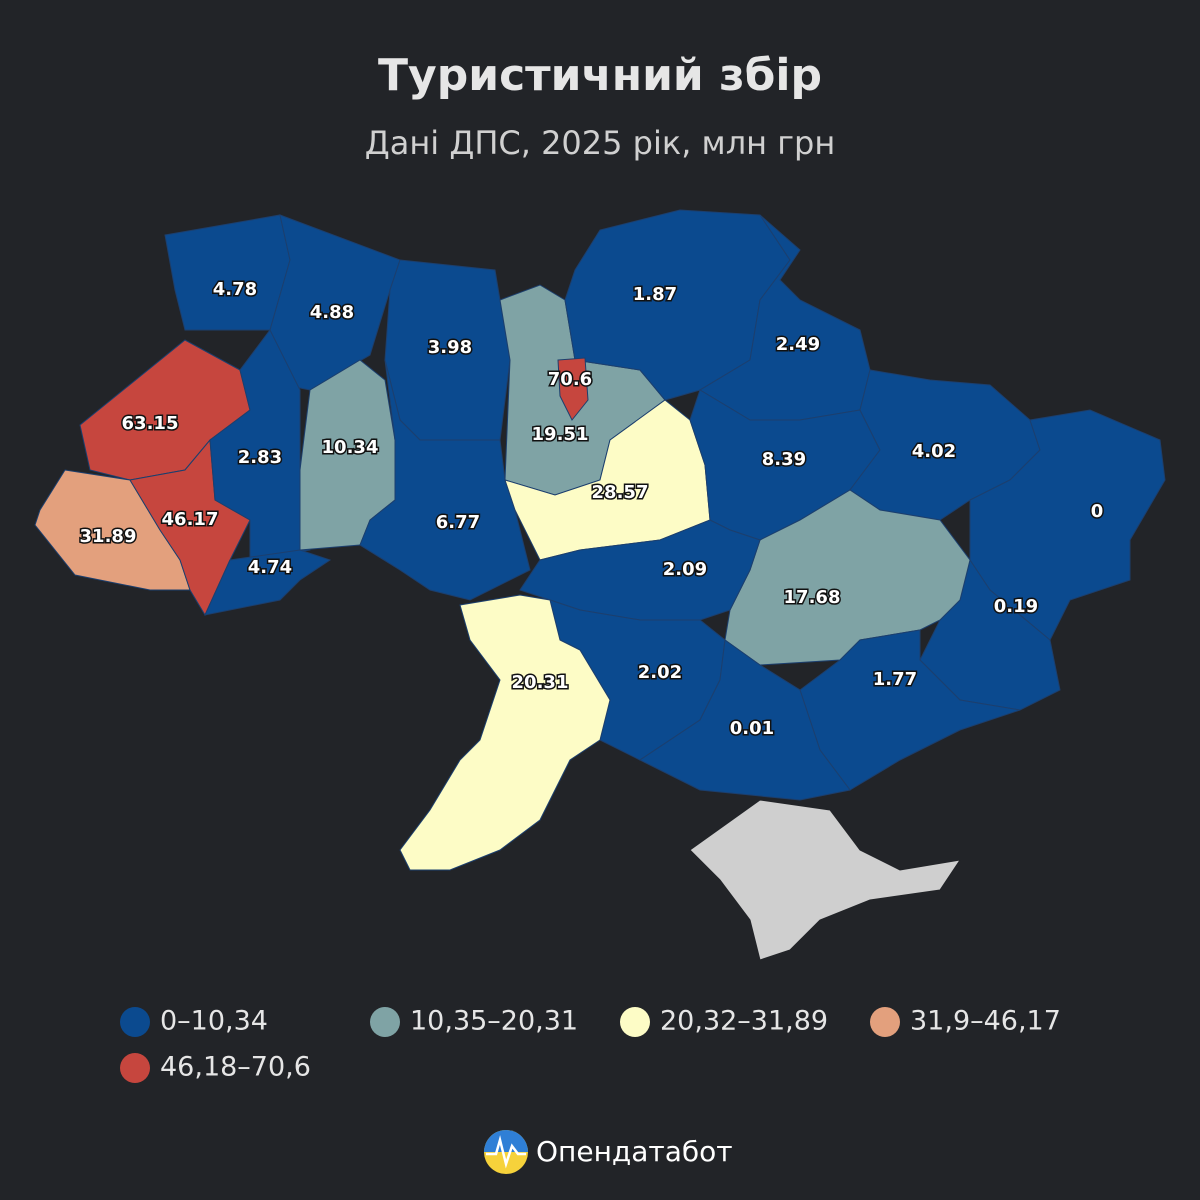 This screenshot has width=1200, height=1200. I want to click on legend-label: 20,32–31,89, so click(744, 1021).